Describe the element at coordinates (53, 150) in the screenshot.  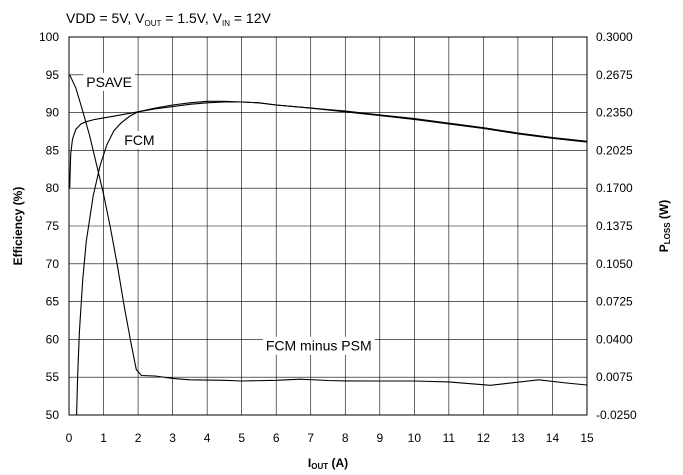
I see `y-tick-label: 85` at that location.